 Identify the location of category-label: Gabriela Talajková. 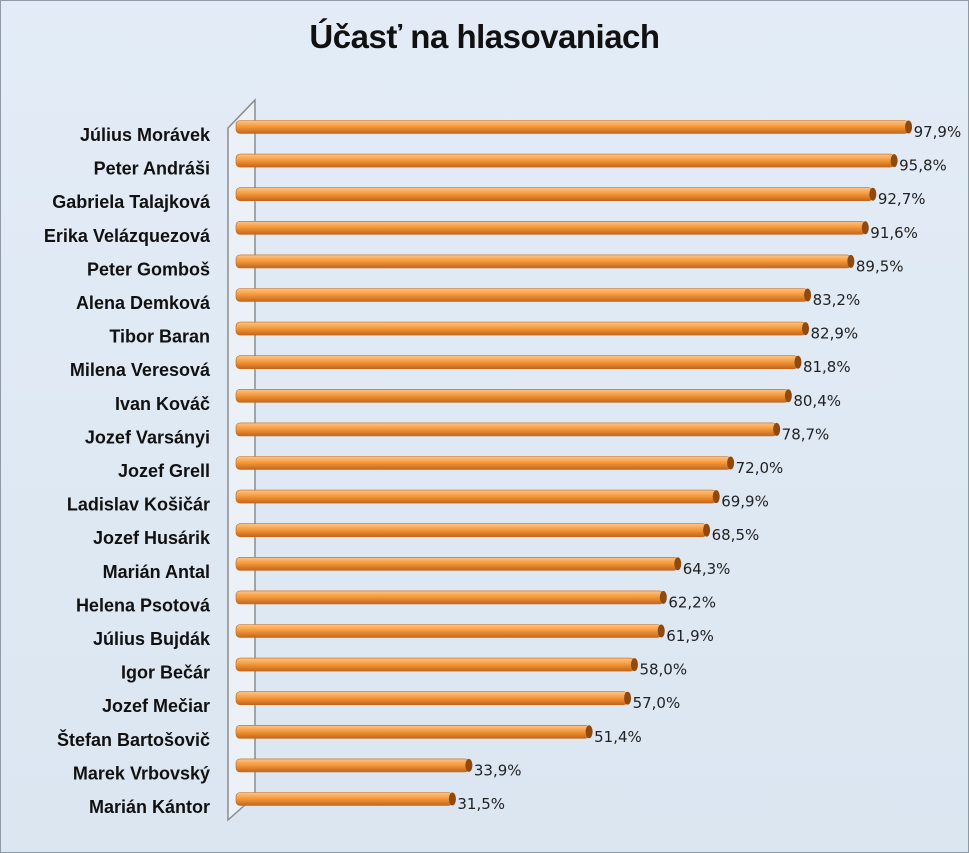
(131, 202).